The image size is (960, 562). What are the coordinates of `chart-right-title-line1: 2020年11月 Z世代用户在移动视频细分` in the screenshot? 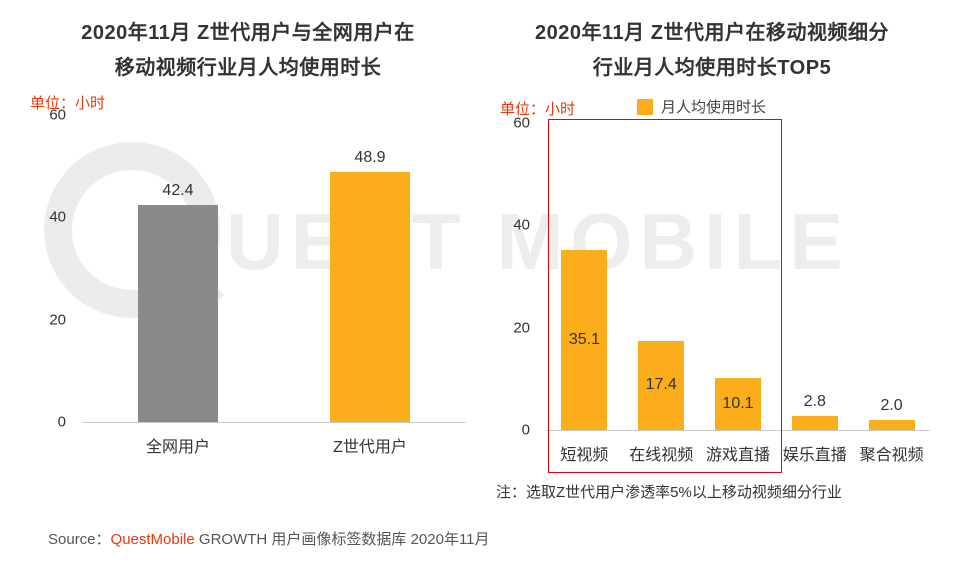 It's located at (712, 33).